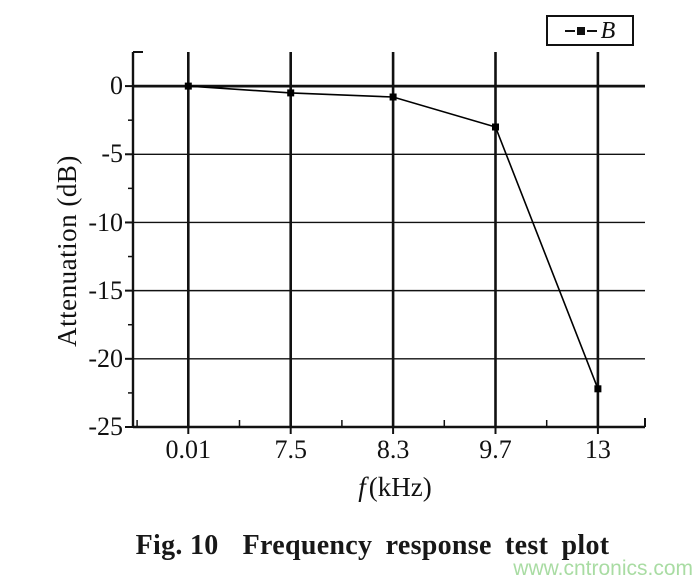  Describe the element at coordinates (603, 568) in the screenshot. I see `watermark: www.cntronics.com` at that location.